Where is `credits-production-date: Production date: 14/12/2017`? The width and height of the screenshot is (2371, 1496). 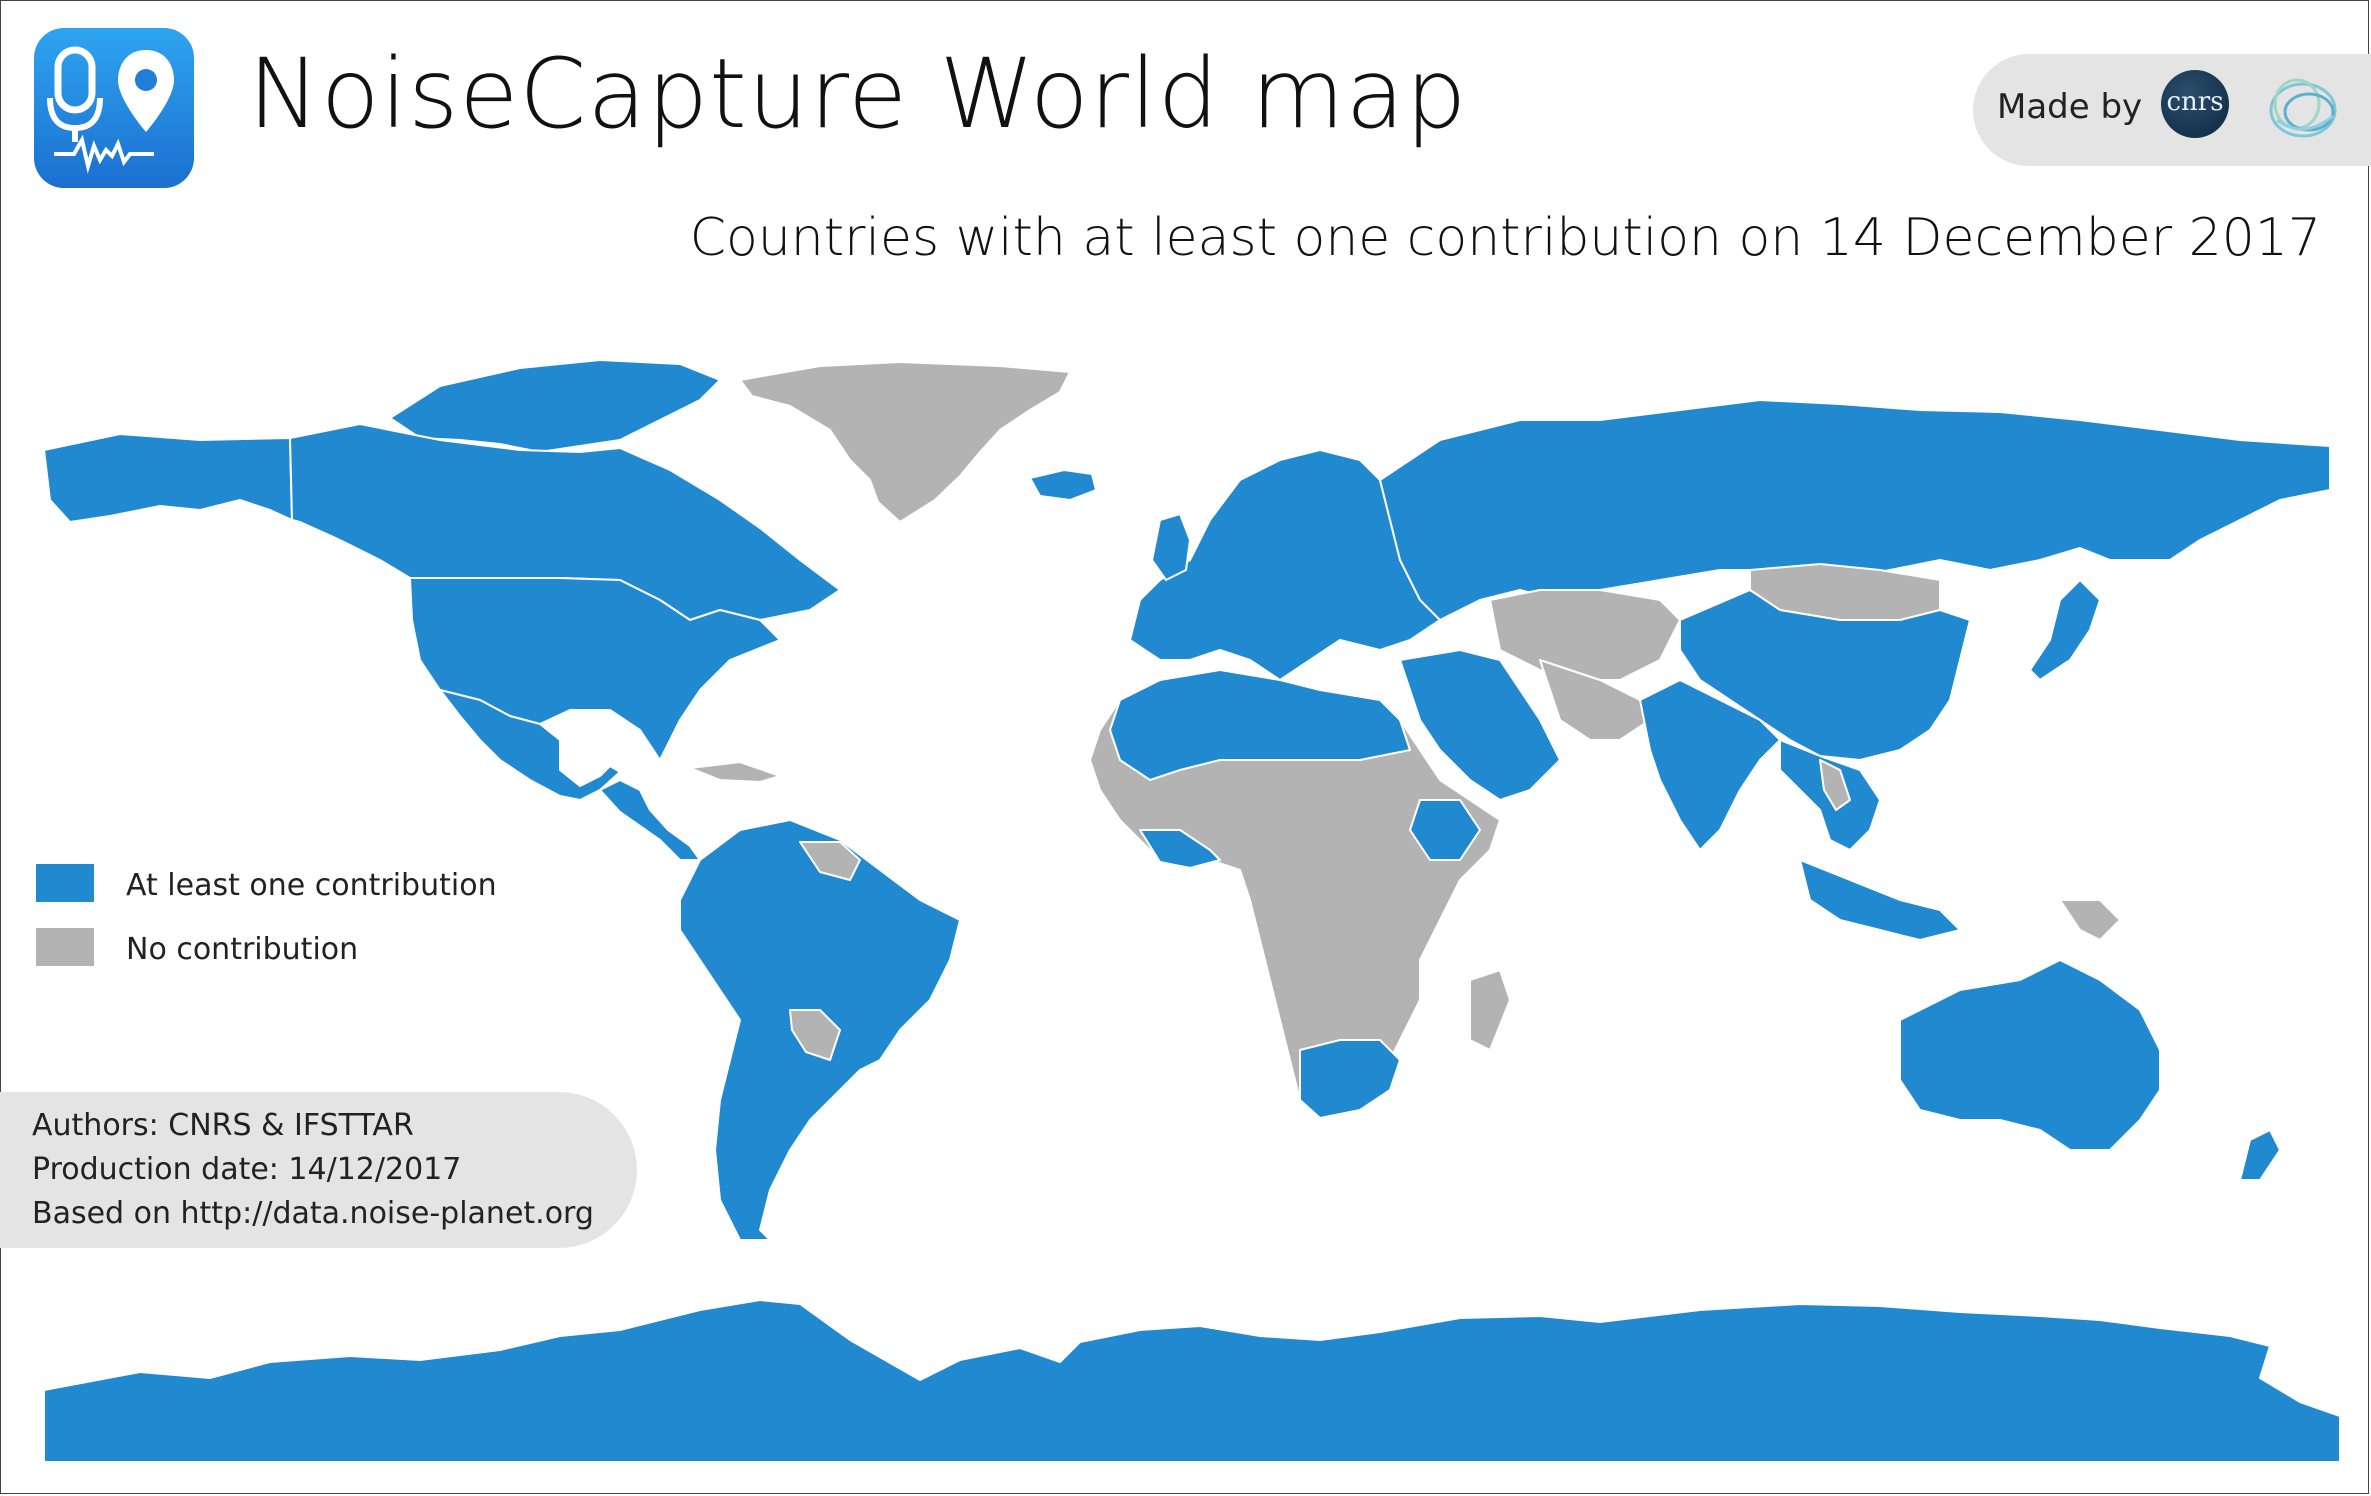 credits-production-date: Production date: 14/12/2017 is located at coordinates (247, 1169).